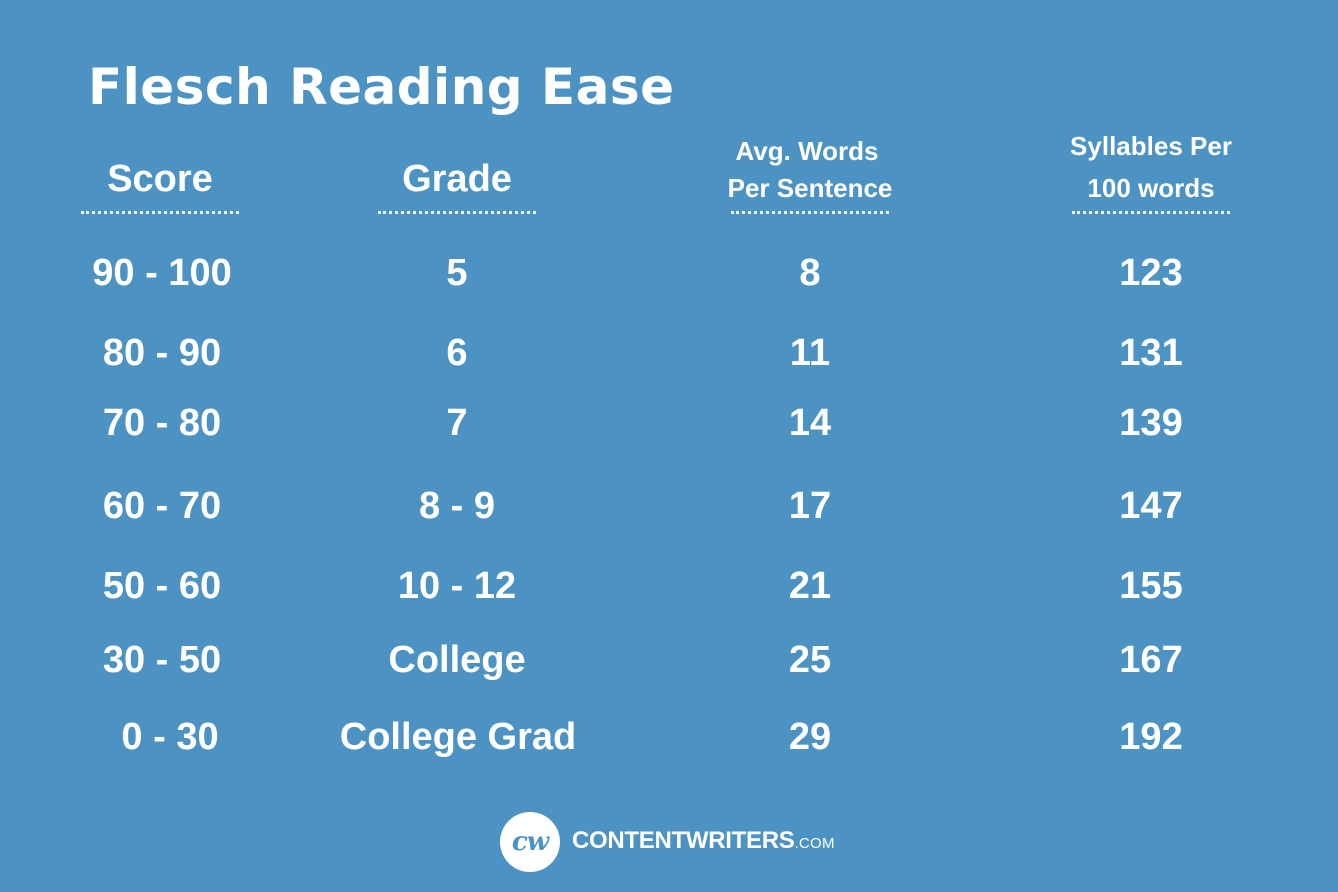 This screenshot has width=1338, height=892. What do you see at coordinates (810, 586) in the screenshot?
I see `cell-words: 21` at bounding box center [810, 586].